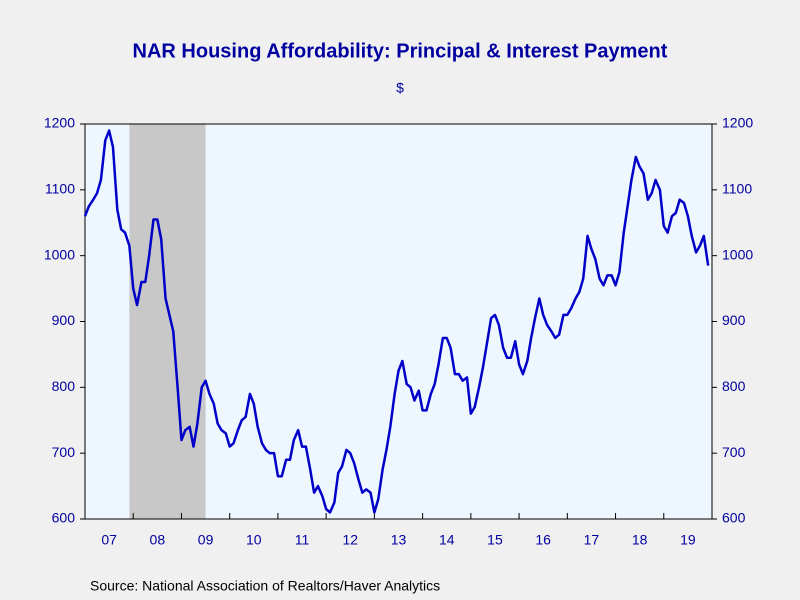  Describe the element at coordinates (688, 540) in the screenshot. I see `x-tick-label: 19` at that location.